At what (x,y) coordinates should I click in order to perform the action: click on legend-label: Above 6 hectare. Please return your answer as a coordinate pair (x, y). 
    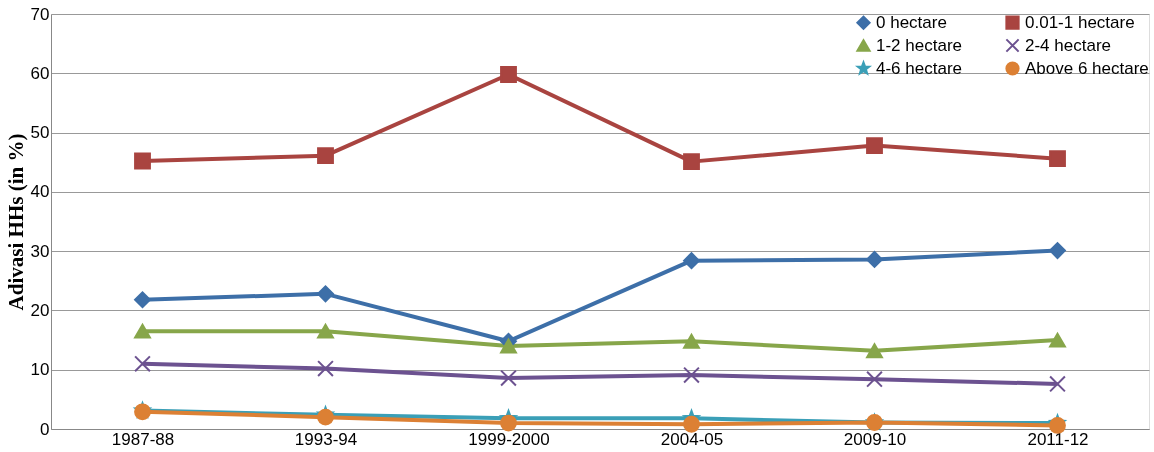
    Looking at the image, I should click on (1087, 68).